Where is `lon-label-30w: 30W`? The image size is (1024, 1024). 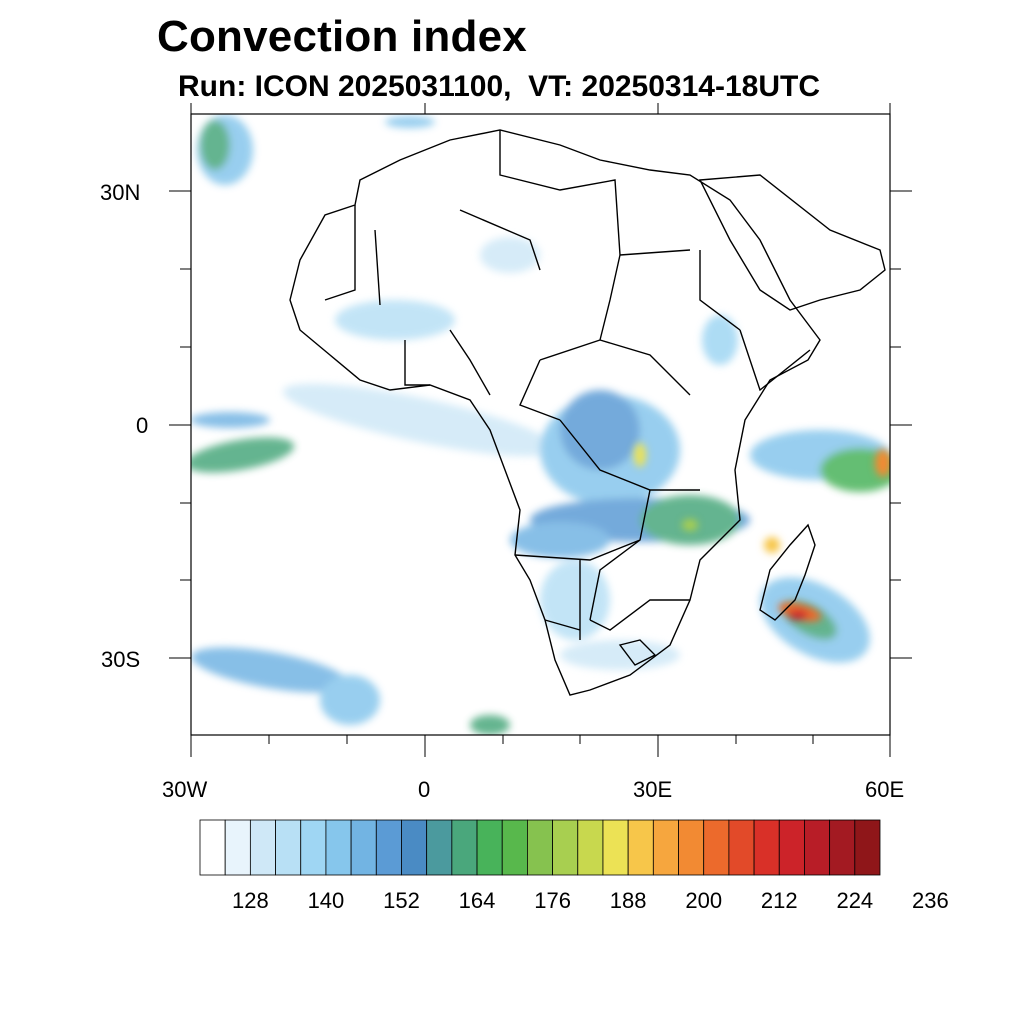 lon-label-30w: 30W is located at coordinates (185, 789).